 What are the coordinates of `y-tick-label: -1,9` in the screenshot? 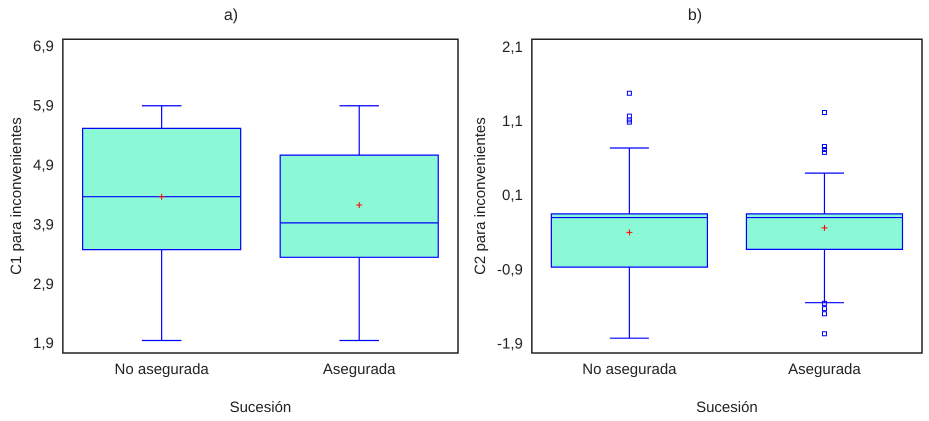 It's located at (509, 343).